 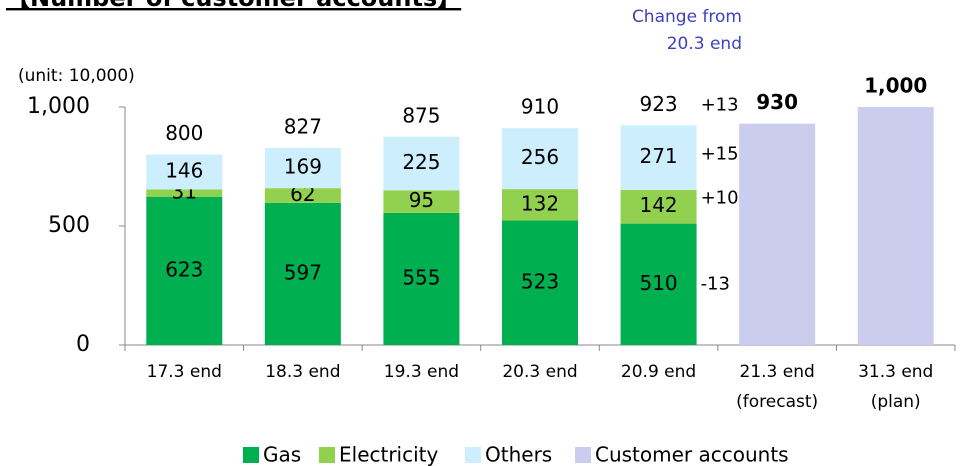 I want to click on segment-label: 510, so click(x=658, y=283).